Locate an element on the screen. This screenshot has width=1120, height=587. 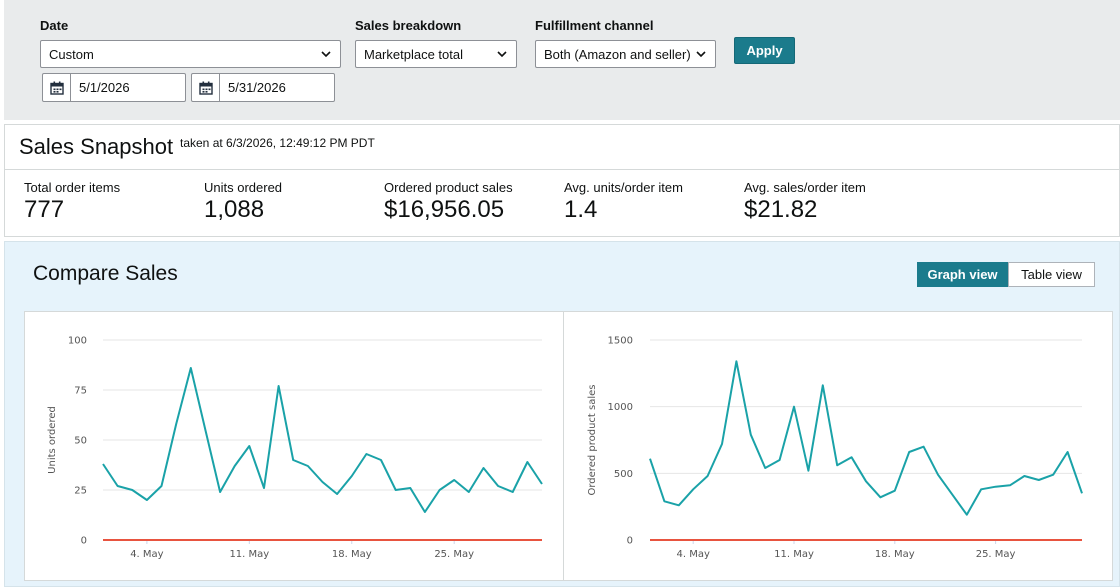
fulfillment-channel-select: Both (Amazon and seller) is located at coordinates (625, 54).